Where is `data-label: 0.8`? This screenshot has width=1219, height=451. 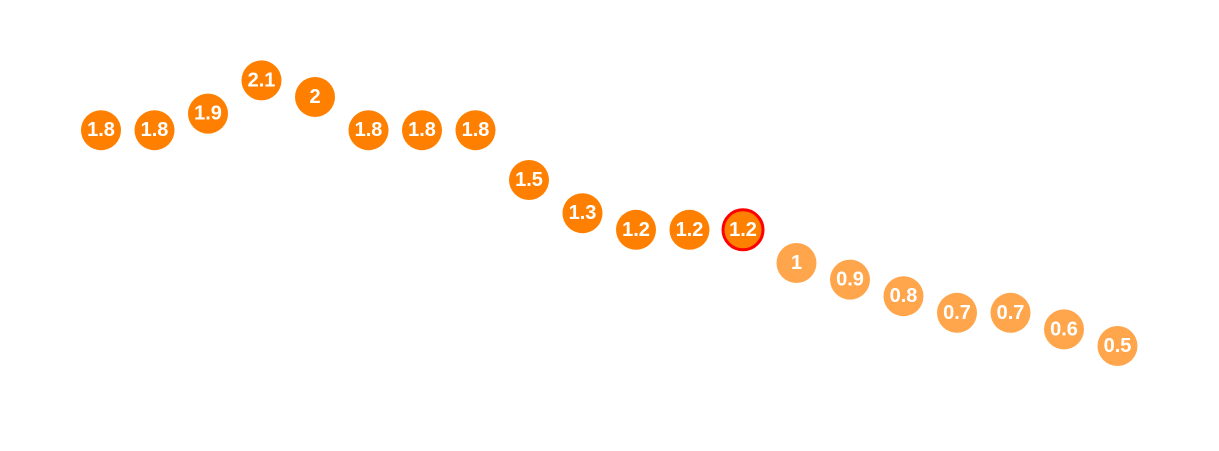
data-label: 0.8 is located at coordinates (904, 296).